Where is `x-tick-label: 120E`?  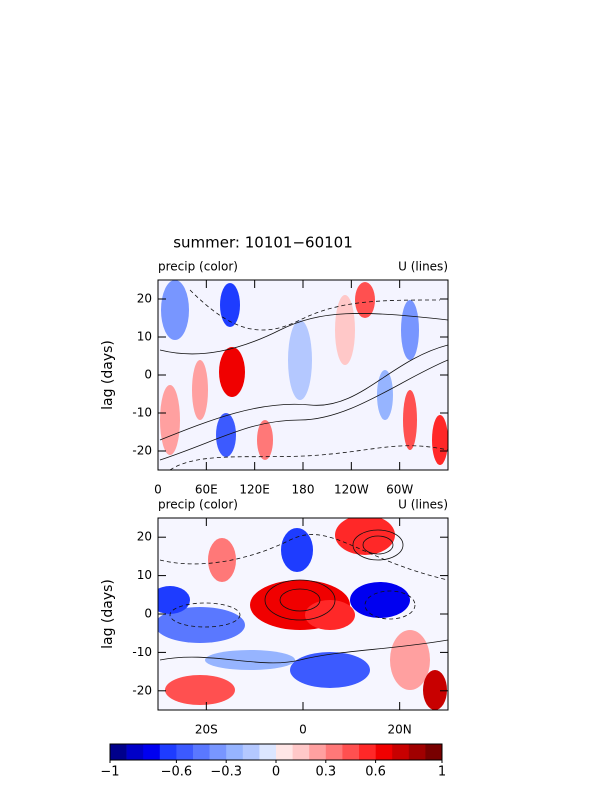
x-tick-label: 120E is located at coordinates (254, 490).